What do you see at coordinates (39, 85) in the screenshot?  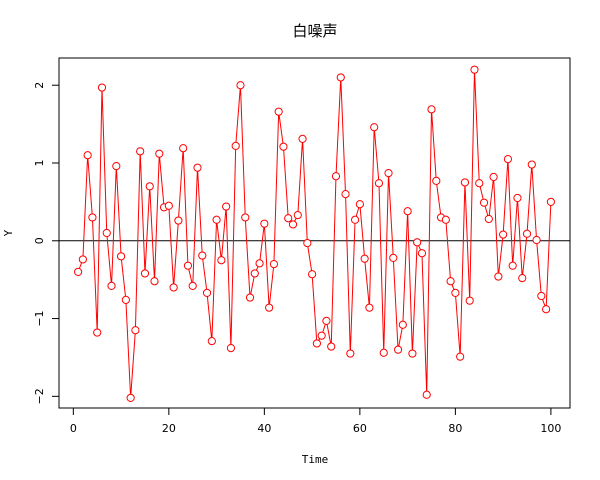 I see `y-tick-label: 2` at bounding box center [39, 85].